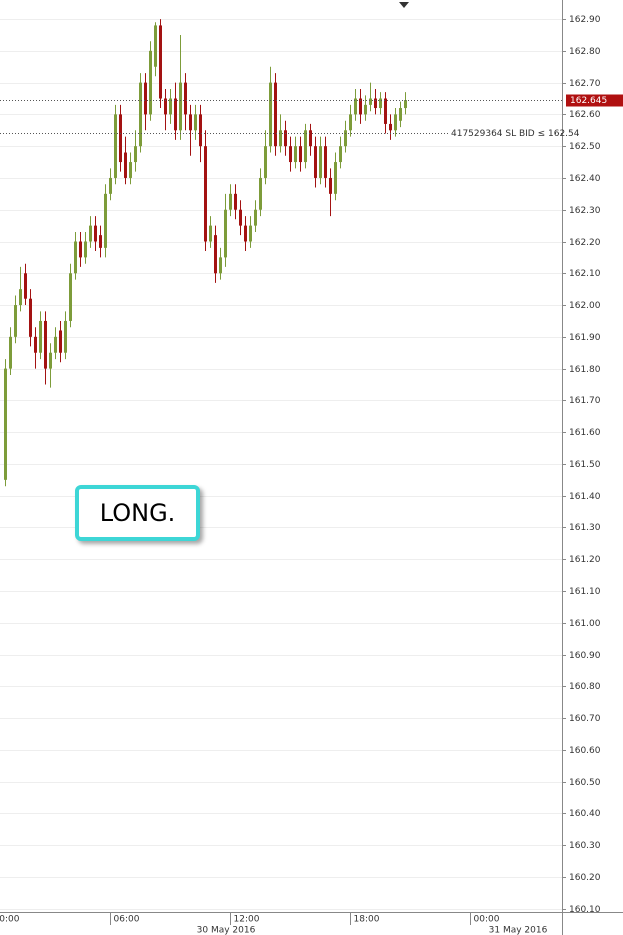 This screenshot has width=623, height=935. What do you see at coordinates (367, 920) in the screenshot?
I see `x-tick-label: 18:00` at bounding box center [367, 920].